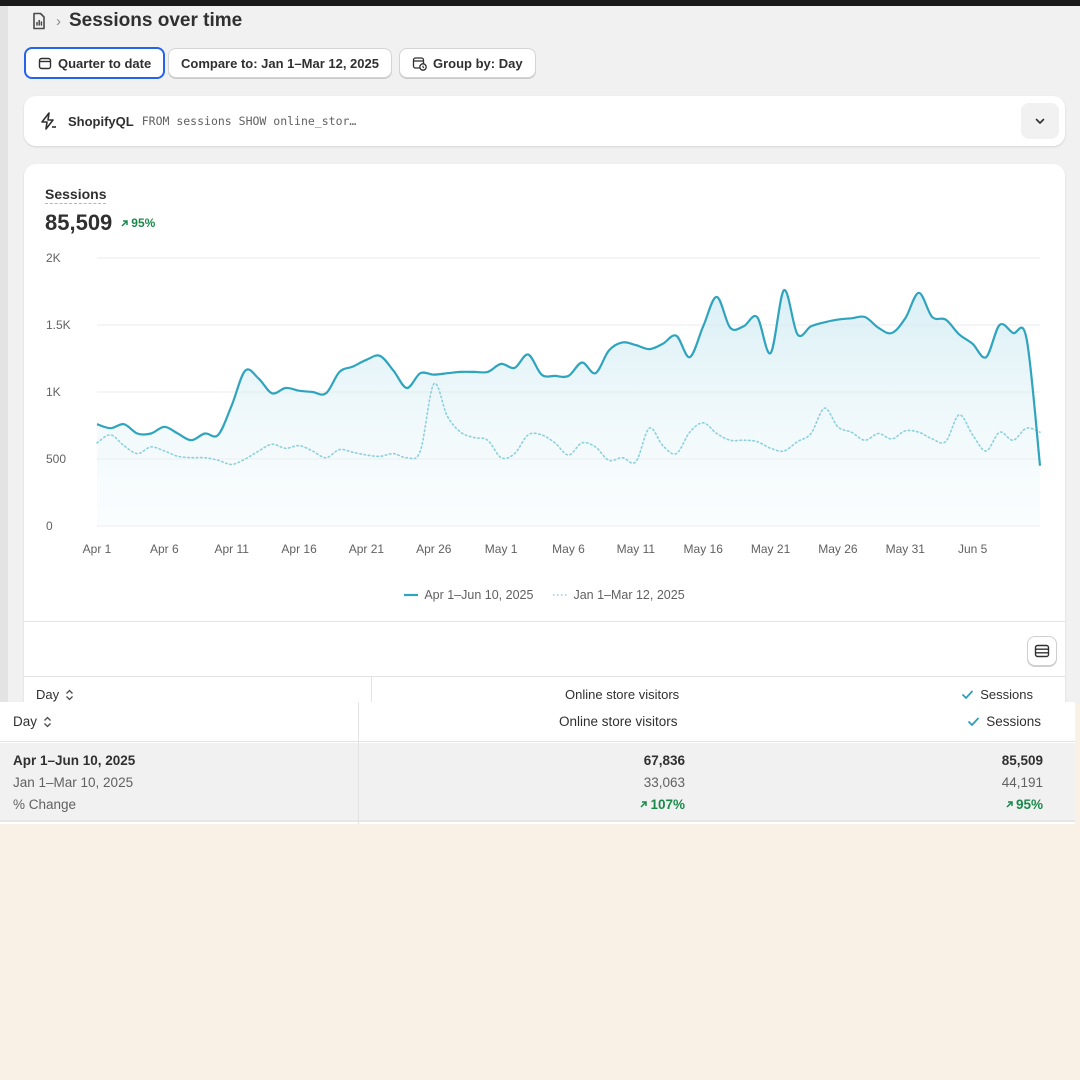 The image size is (1080, 1080). What do you see at coordinates (560, 595) in the screenshot?
I see `legend-dotted-swatch` at bounding box center [560, 595].